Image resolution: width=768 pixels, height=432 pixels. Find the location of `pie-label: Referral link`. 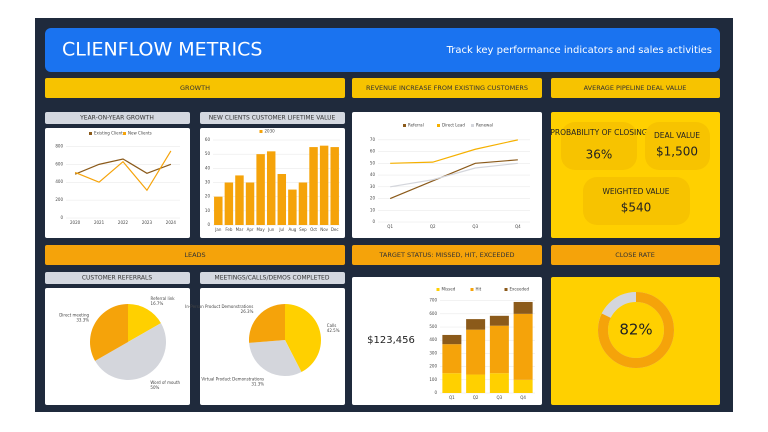

pie-label: Referral link is located at coordinates (163, 298).